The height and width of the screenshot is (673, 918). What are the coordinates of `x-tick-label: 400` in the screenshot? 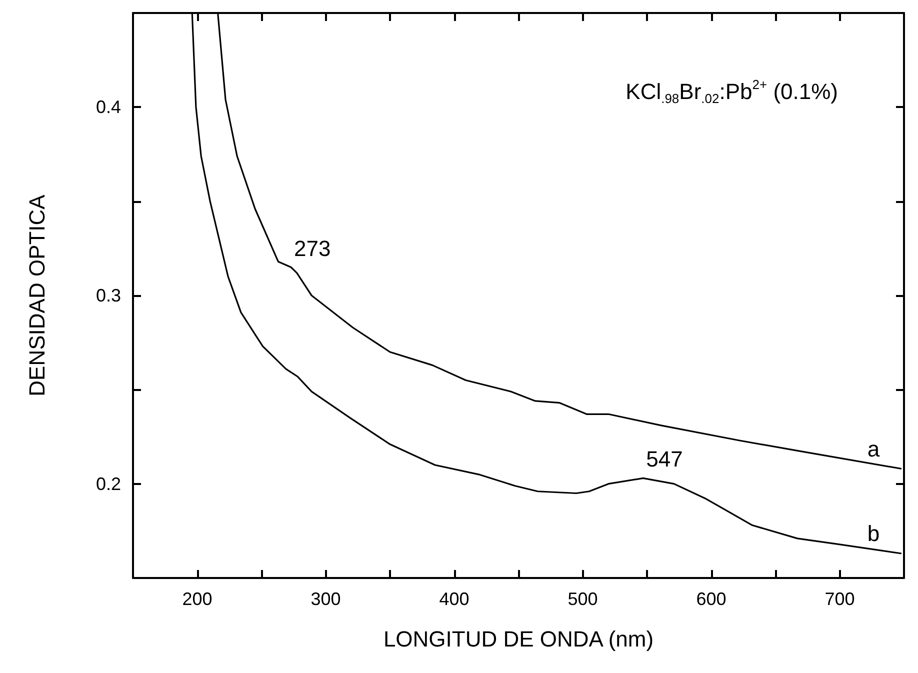 It's located at (454, 599).